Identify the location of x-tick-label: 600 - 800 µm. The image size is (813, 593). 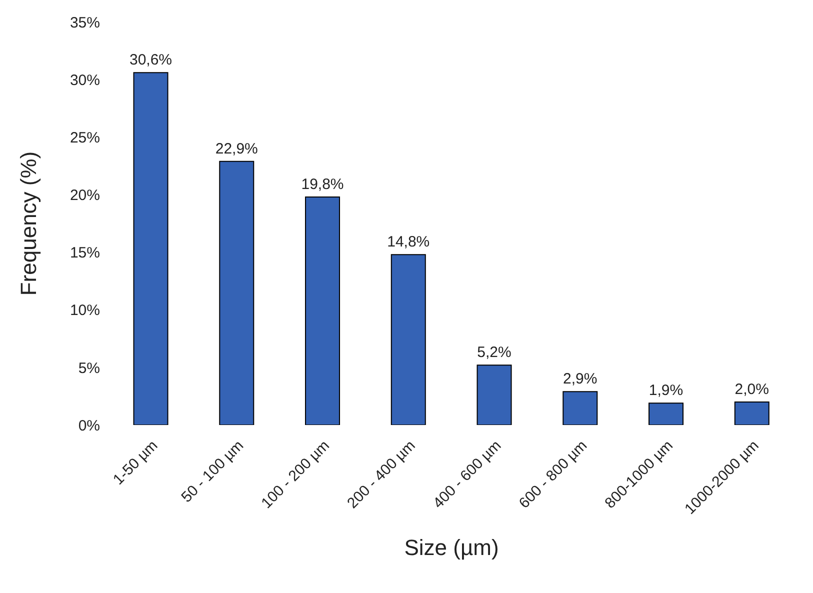
(553, 474).